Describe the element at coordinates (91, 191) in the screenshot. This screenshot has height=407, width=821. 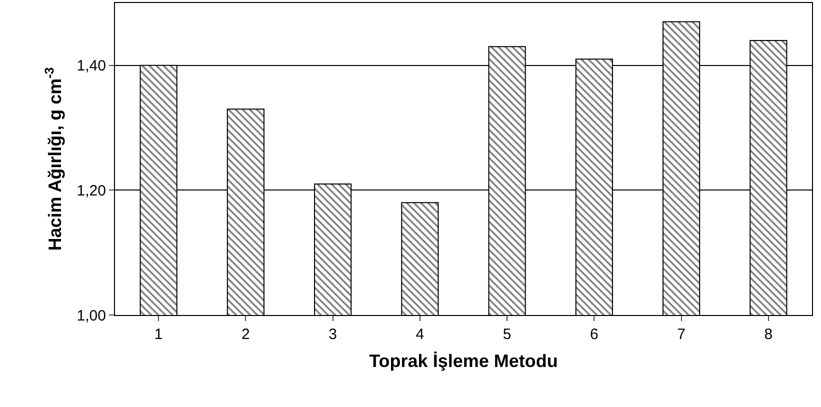
I see `y-tick-label: 1,20` at that location.